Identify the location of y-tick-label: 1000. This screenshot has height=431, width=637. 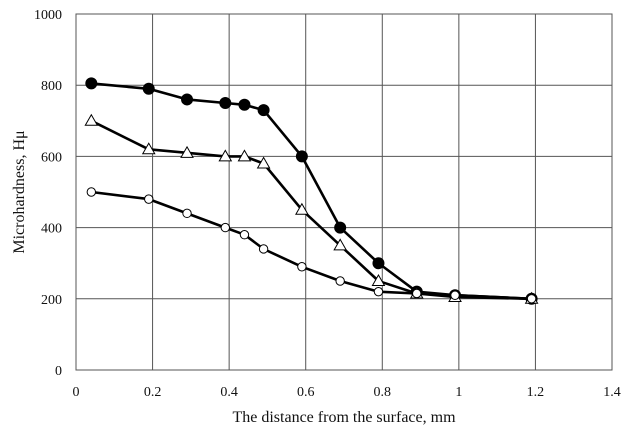
(48, 15).